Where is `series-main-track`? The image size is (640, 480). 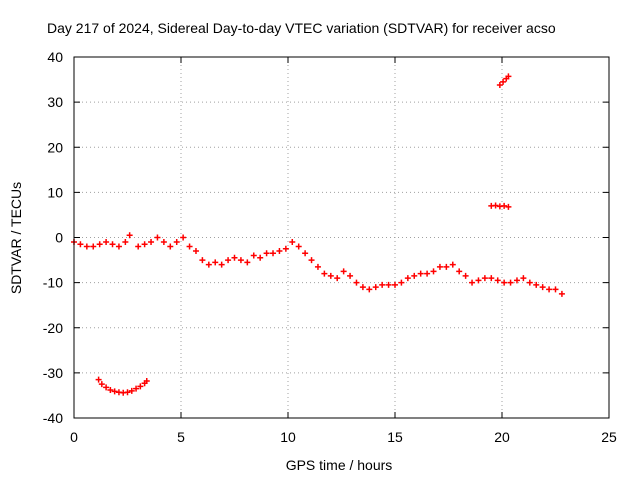
series-main-track is located at coordinates (318, 264).